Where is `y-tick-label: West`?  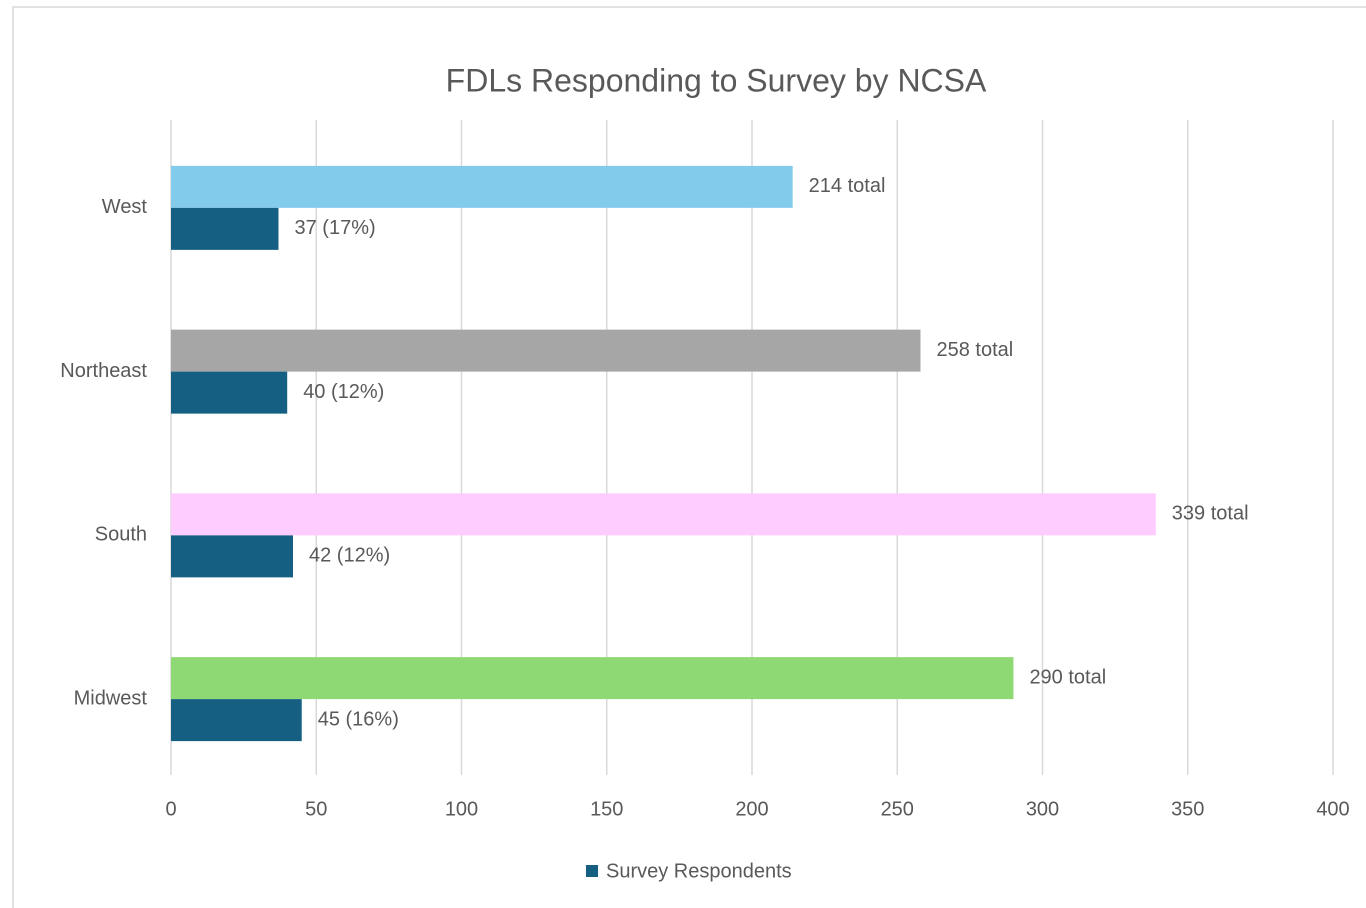 y-tick-label: West is located at coordinates (125, 207).